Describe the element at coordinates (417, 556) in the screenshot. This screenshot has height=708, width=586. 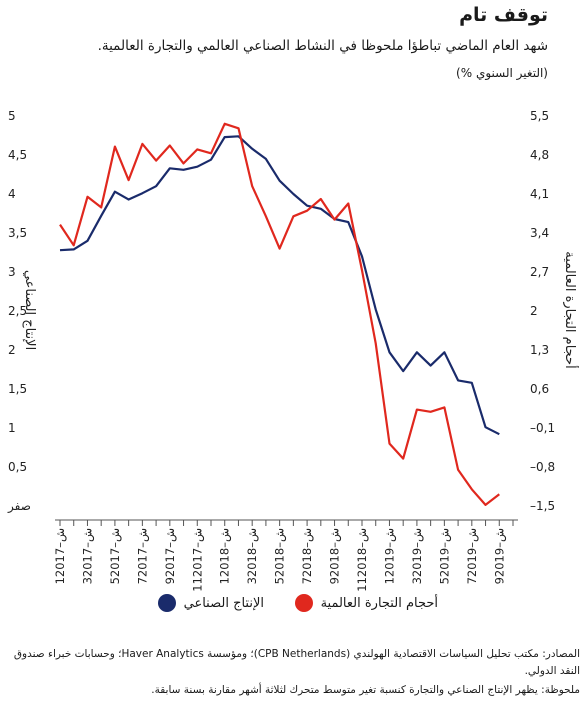
I see `x-tick-label: 3ش–2019` at that location.